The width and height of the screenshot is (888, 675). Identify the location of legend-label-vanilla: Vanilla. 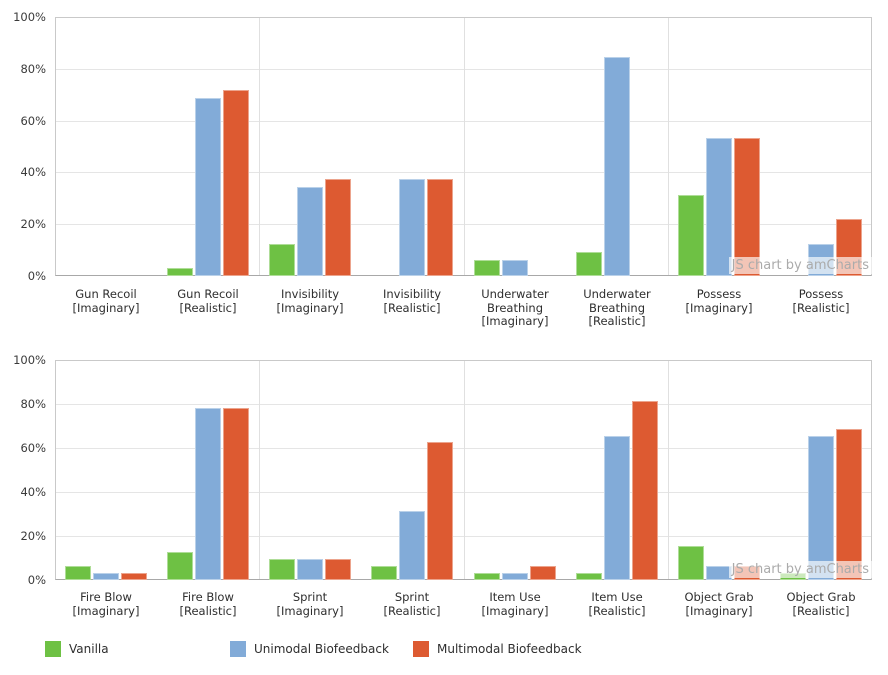
(89, 649).